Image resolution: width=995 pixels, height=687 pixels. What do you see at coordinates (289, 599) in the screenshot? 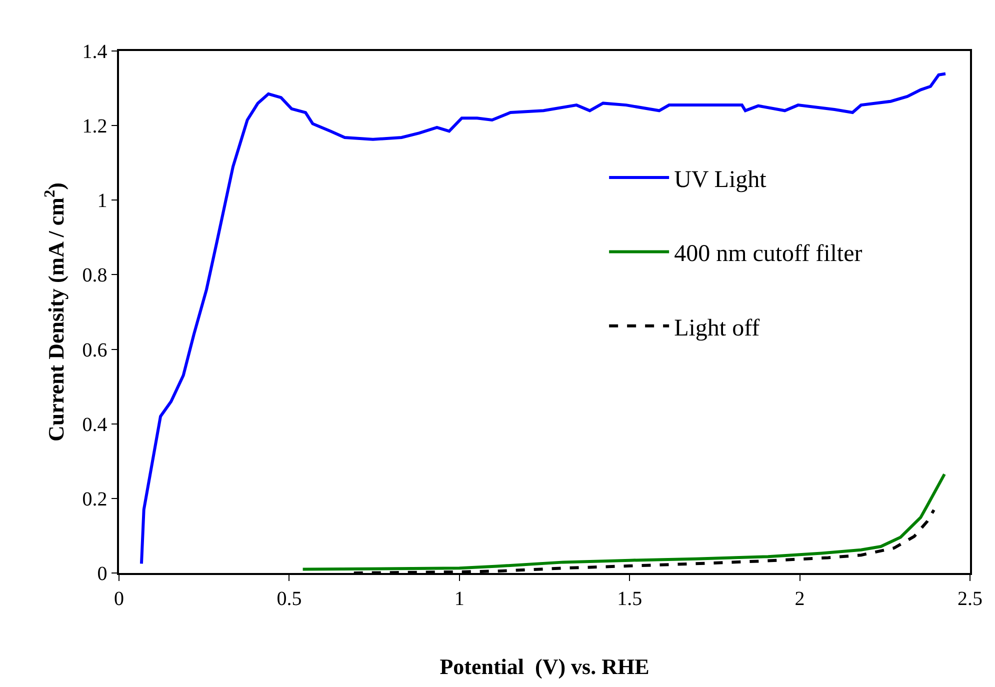
I see `x-tick-label: 0.5` at bounding box center [289, 599].